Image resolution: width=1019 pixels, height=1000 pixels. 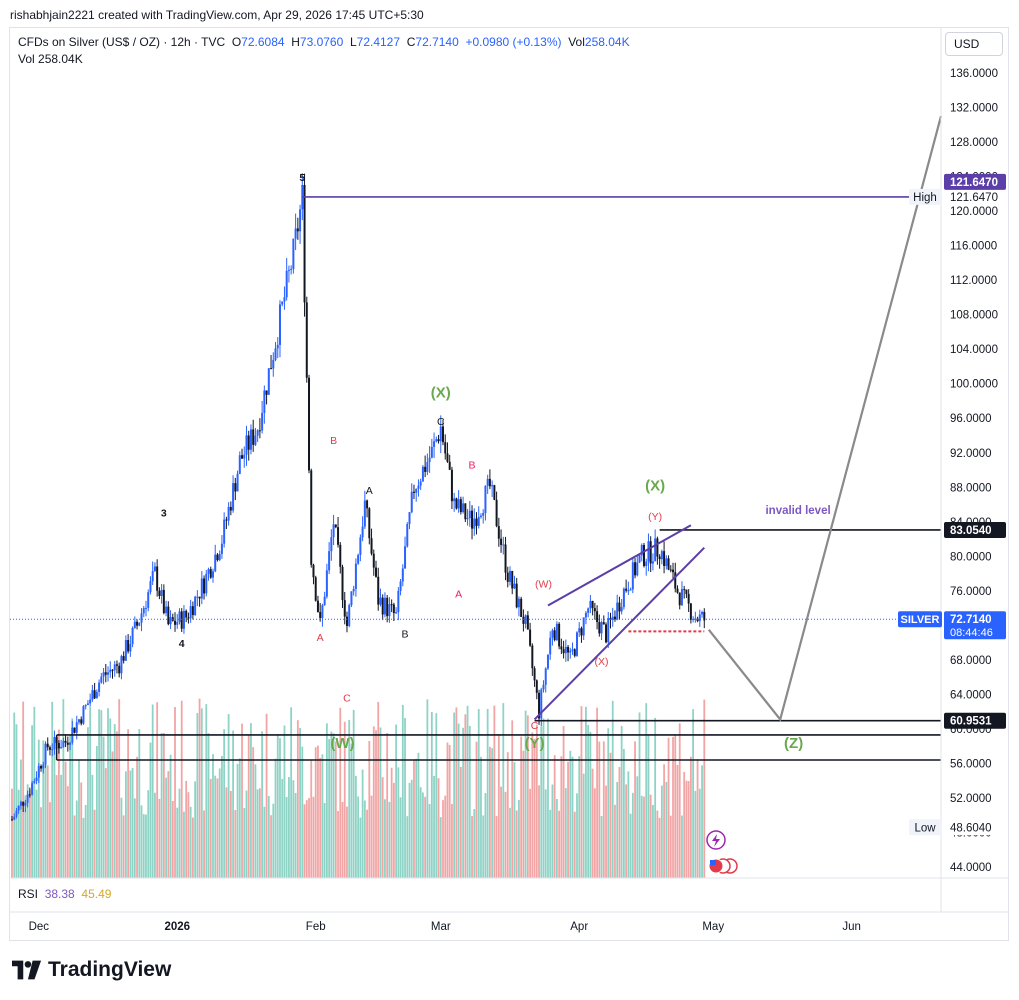 What do you see at coordinates (122, 42) in the screenshot?
I see `symbol-title: CFDs on Silver (US$ / OZ) · 12h · TVC` at bounding box center [122, 42].